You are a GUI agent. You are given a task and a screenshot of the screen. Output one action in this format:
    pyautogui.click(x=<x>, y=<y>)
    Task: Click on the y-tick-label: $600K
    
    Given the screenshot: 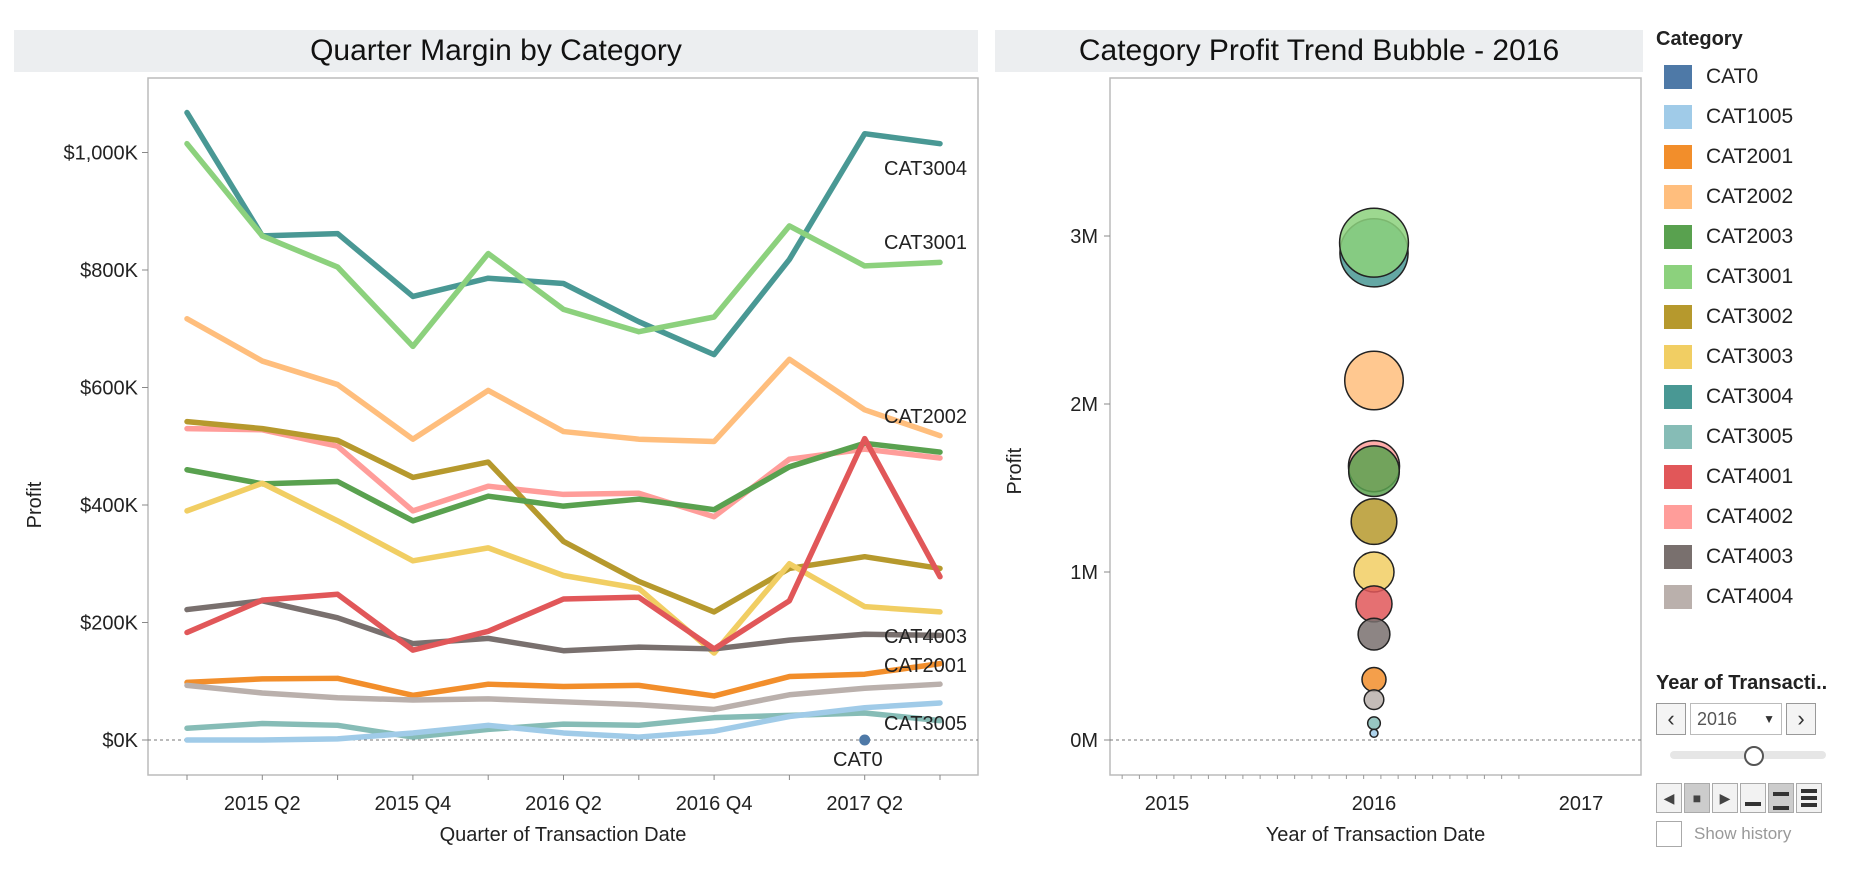 What is the action you would take?
    pyautogui.click(x=109, y=389)
    